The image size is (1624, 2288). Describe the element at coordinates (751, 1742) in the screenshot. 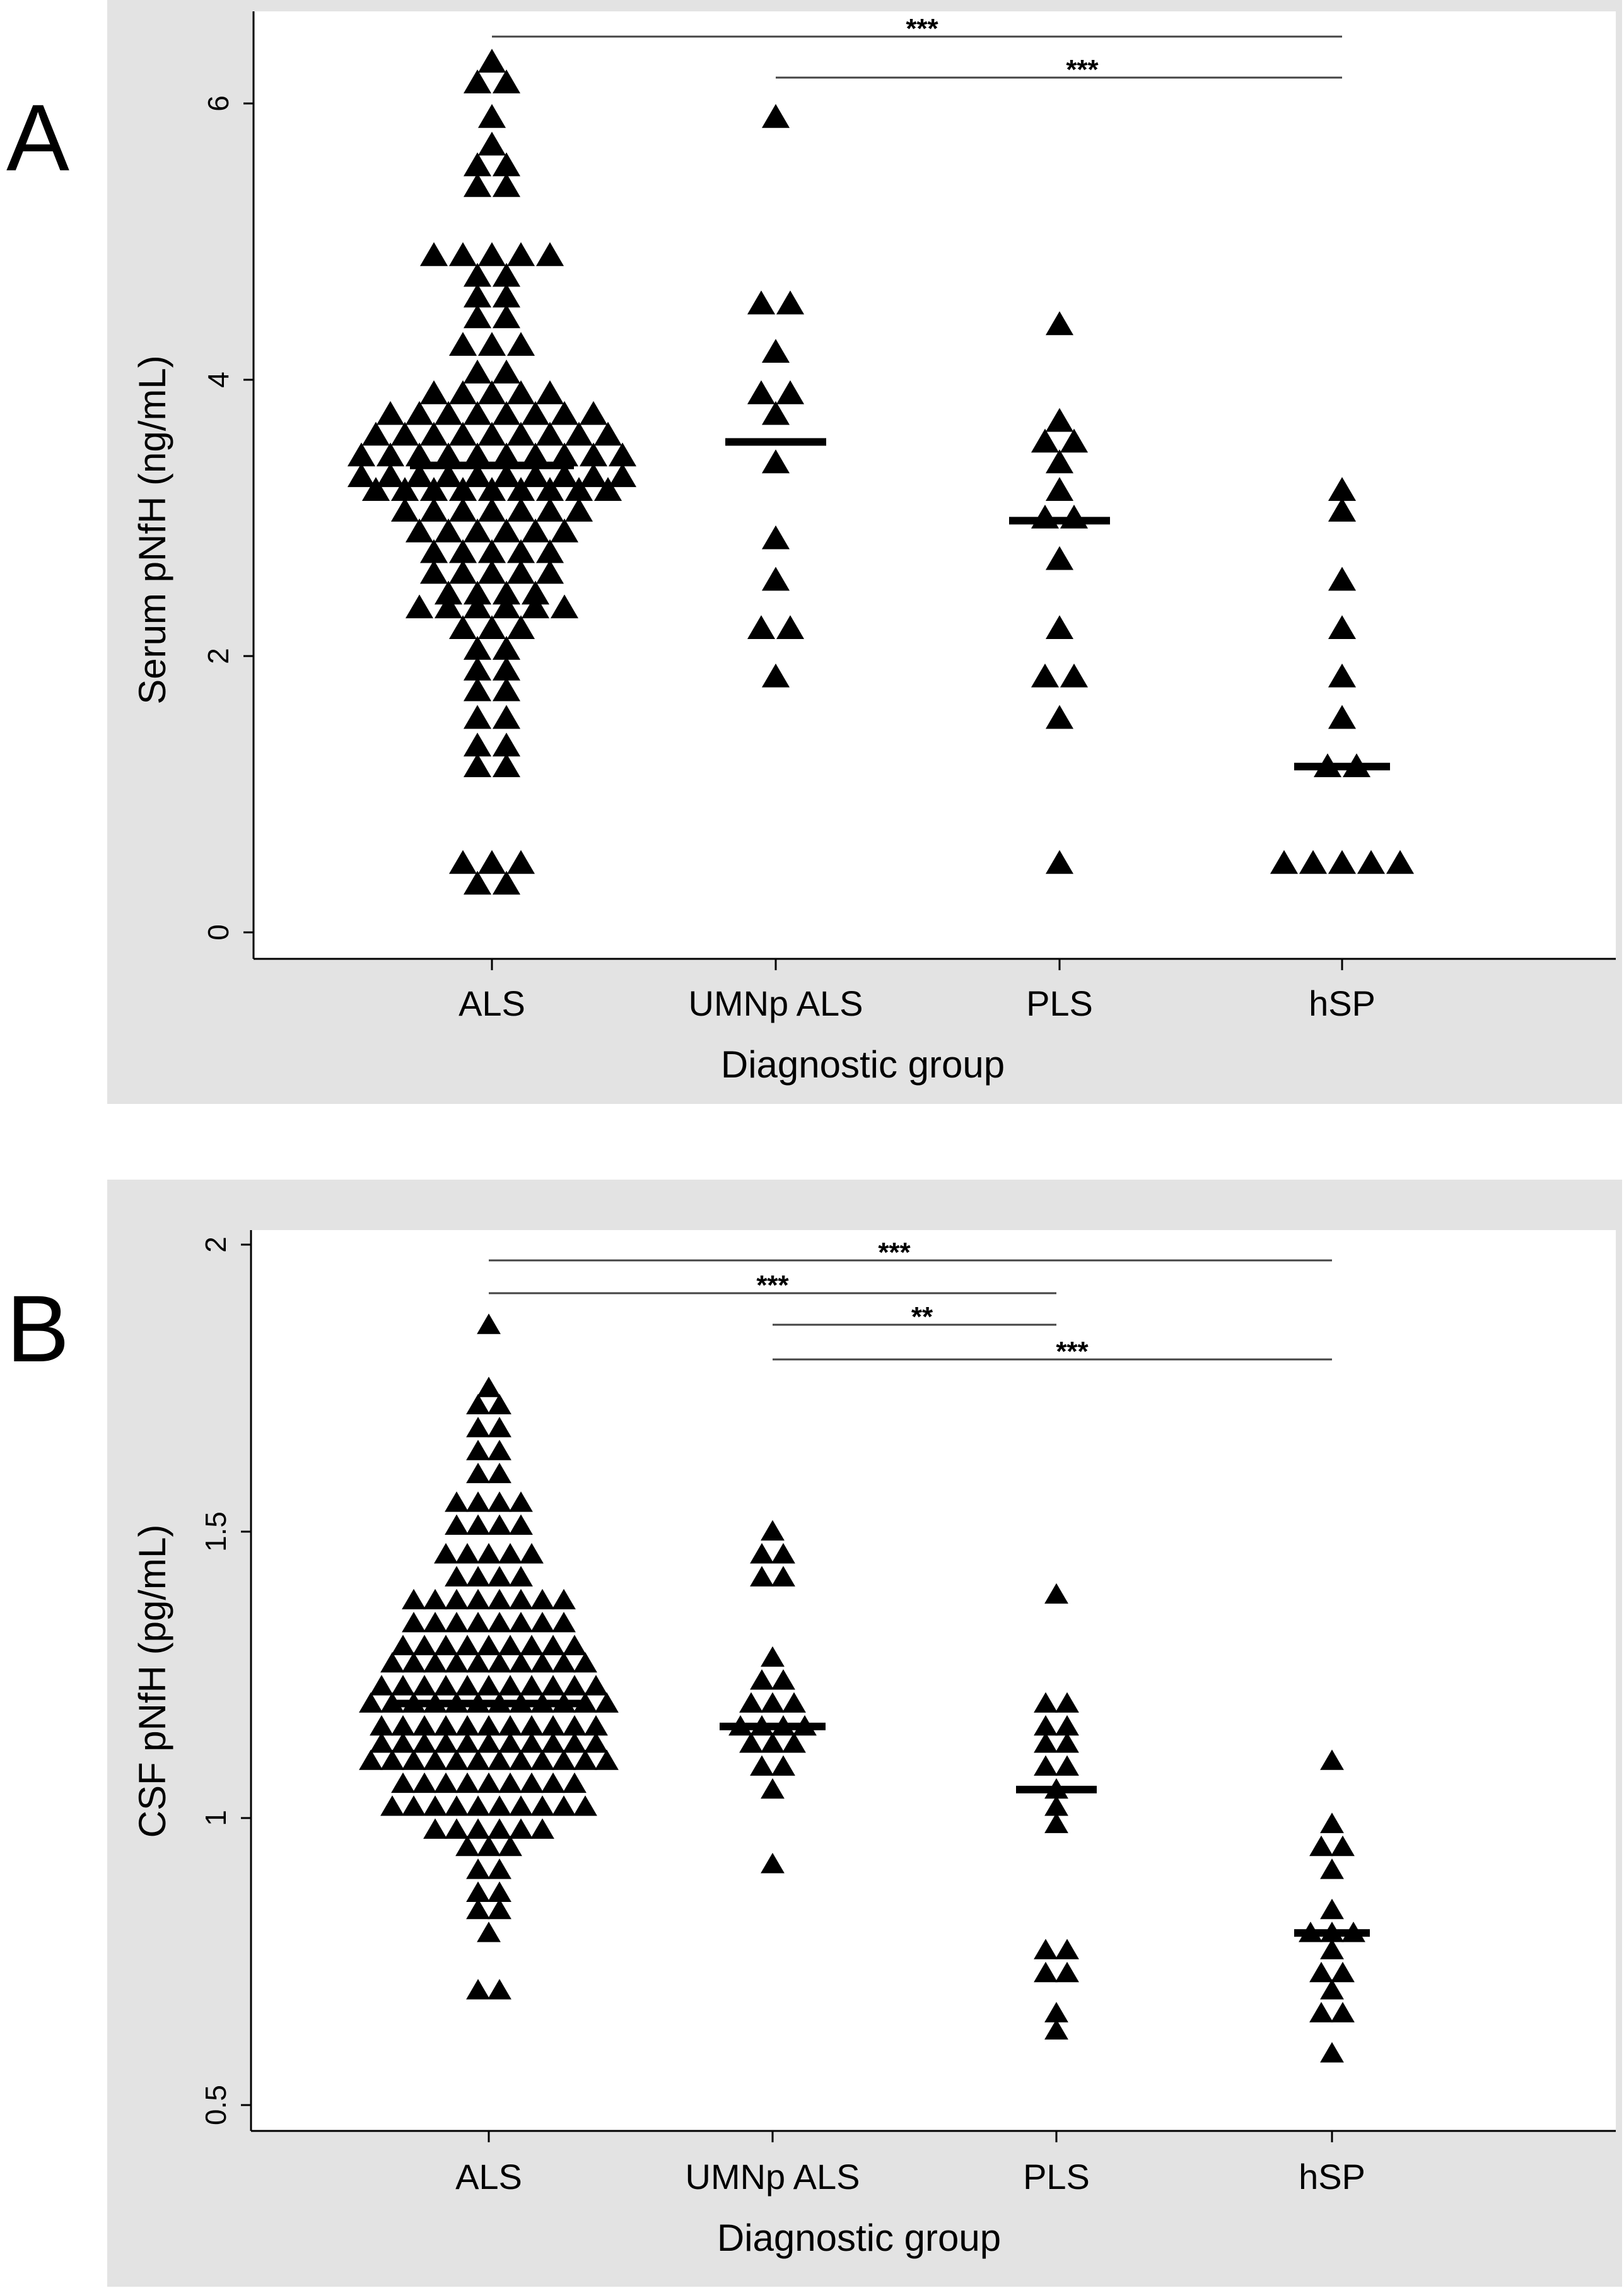

I see `panel-b-umnp-als-point` at that location.